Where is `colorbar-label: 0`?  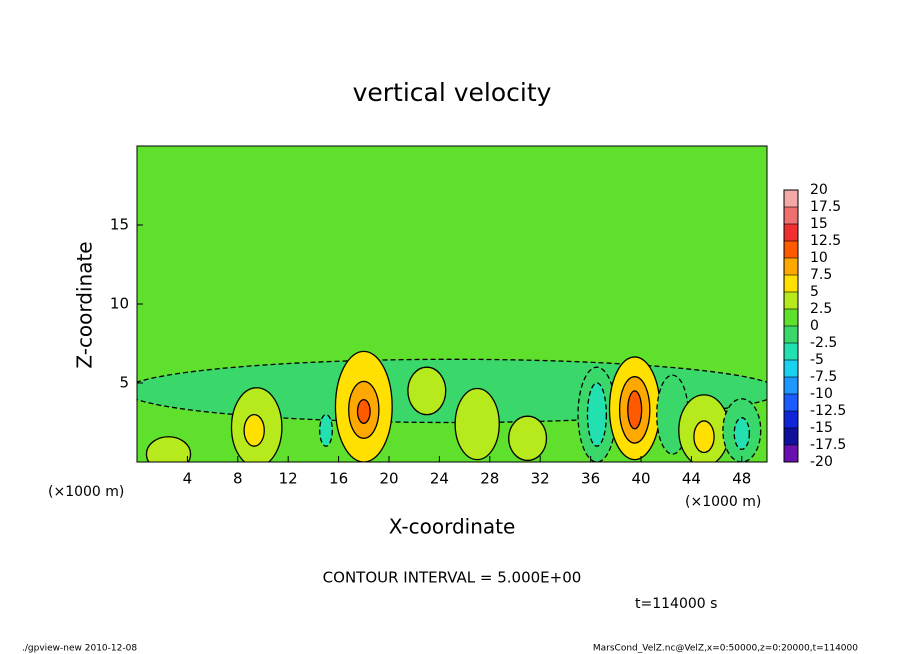 colorbar-label: 0 is located at coordinates (814, 326).